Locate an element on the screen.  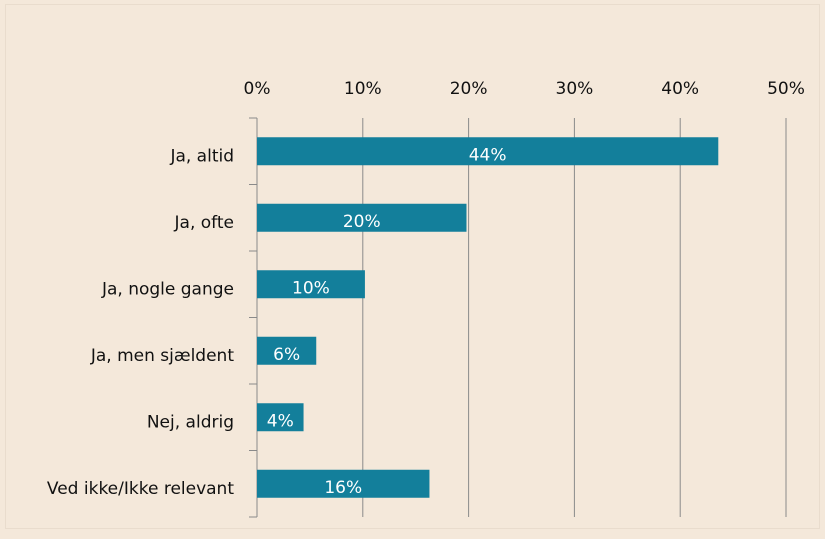
data-label: 6% is located at coordinates (286, 355).